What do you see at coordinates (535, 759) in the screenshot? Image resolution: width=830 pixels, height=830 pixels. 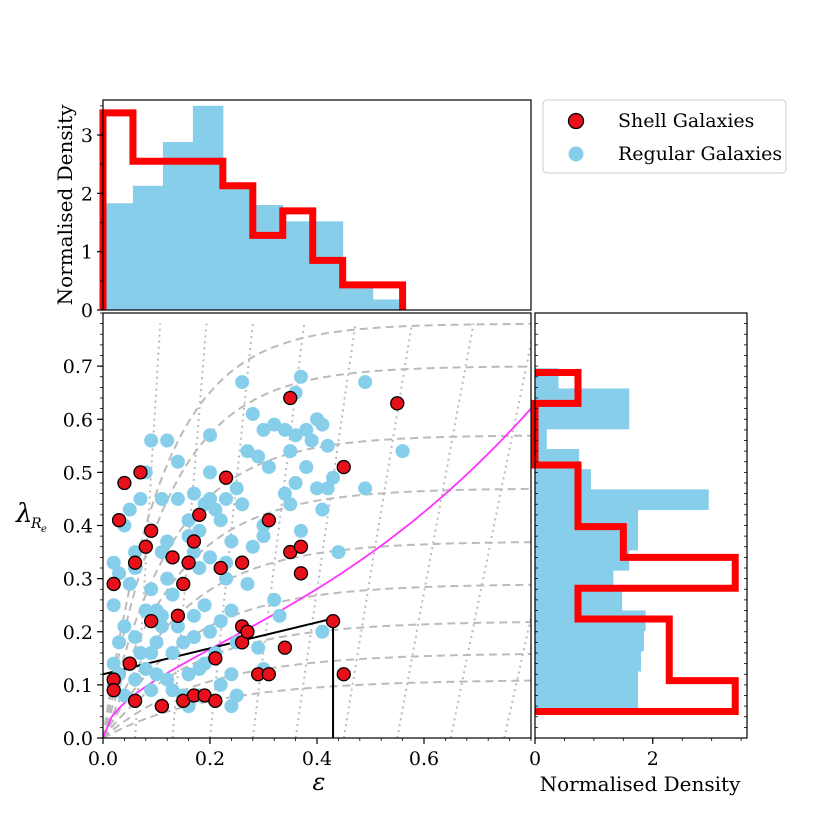 I see `right-x-tick-label: 0` at bounding box center [535, 759].